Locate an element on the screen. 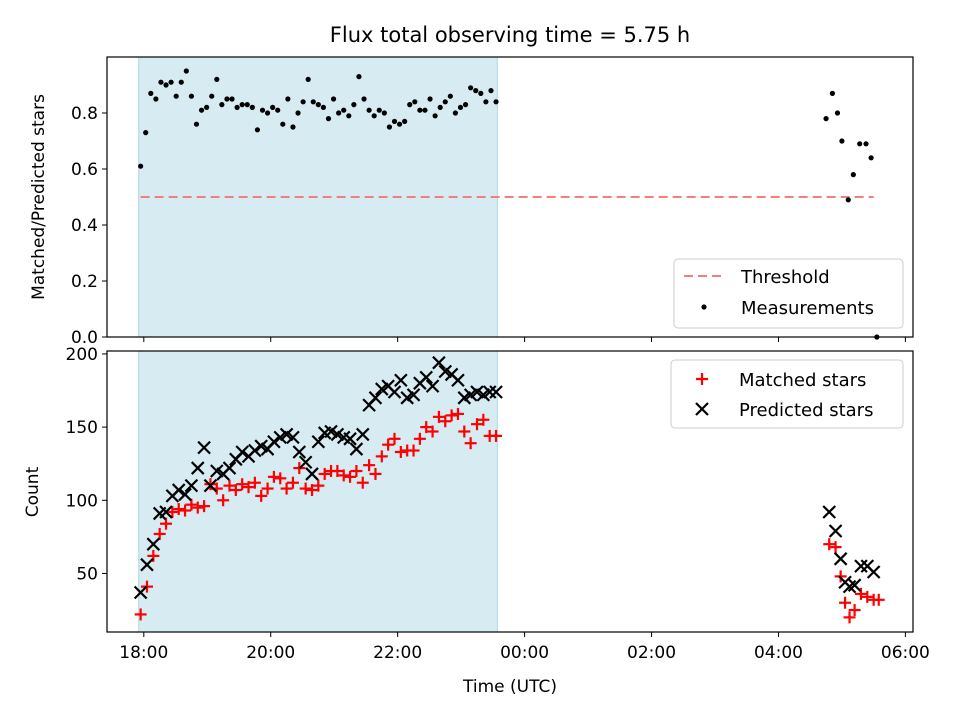  top-y-axis-label: Matched/Predicted stars is located at coordinates (39, 197).